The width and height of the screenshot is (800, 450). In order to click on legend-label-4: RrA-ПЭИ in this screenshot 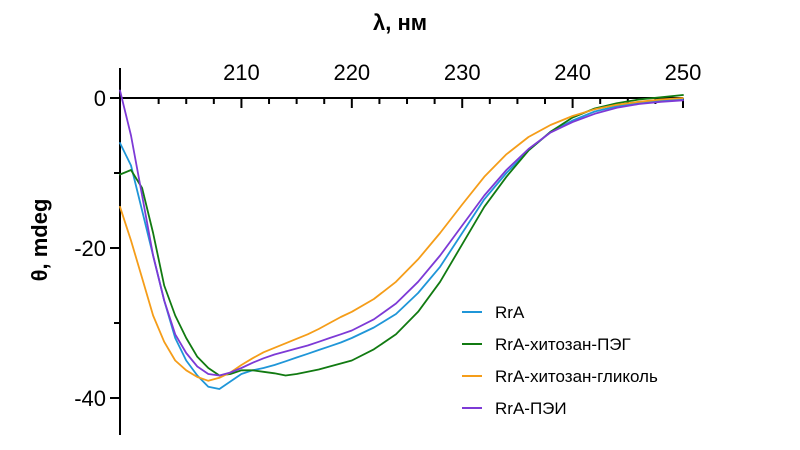, I will do `click(531, 408)`.